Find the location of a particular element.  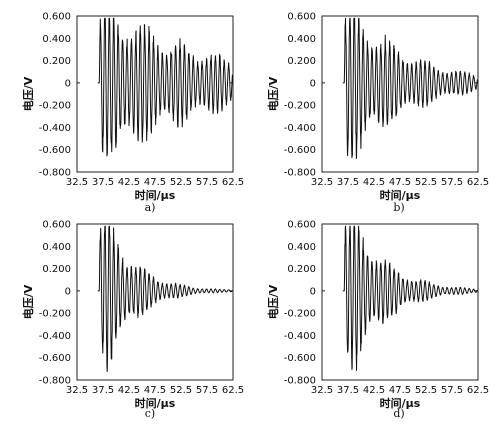

panel-label: c) is located at coordinates (150, 413).